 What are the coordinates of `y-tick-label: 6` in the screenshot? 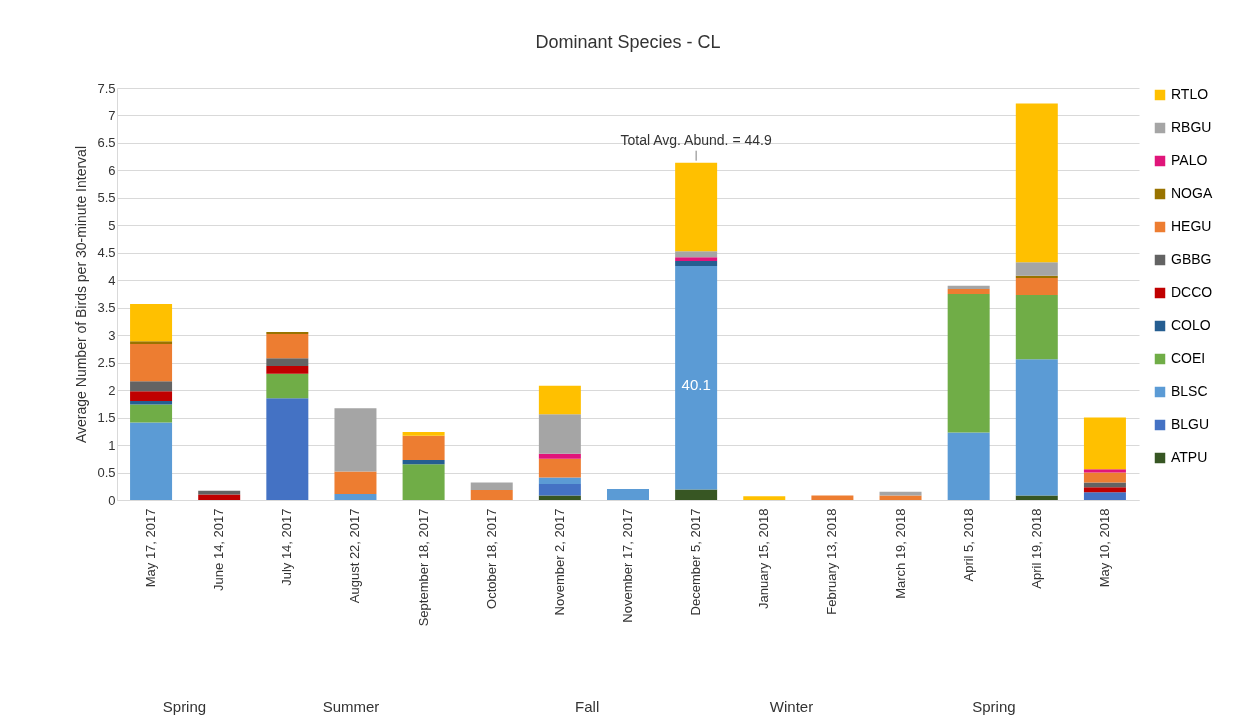 It's located at (112, 170).